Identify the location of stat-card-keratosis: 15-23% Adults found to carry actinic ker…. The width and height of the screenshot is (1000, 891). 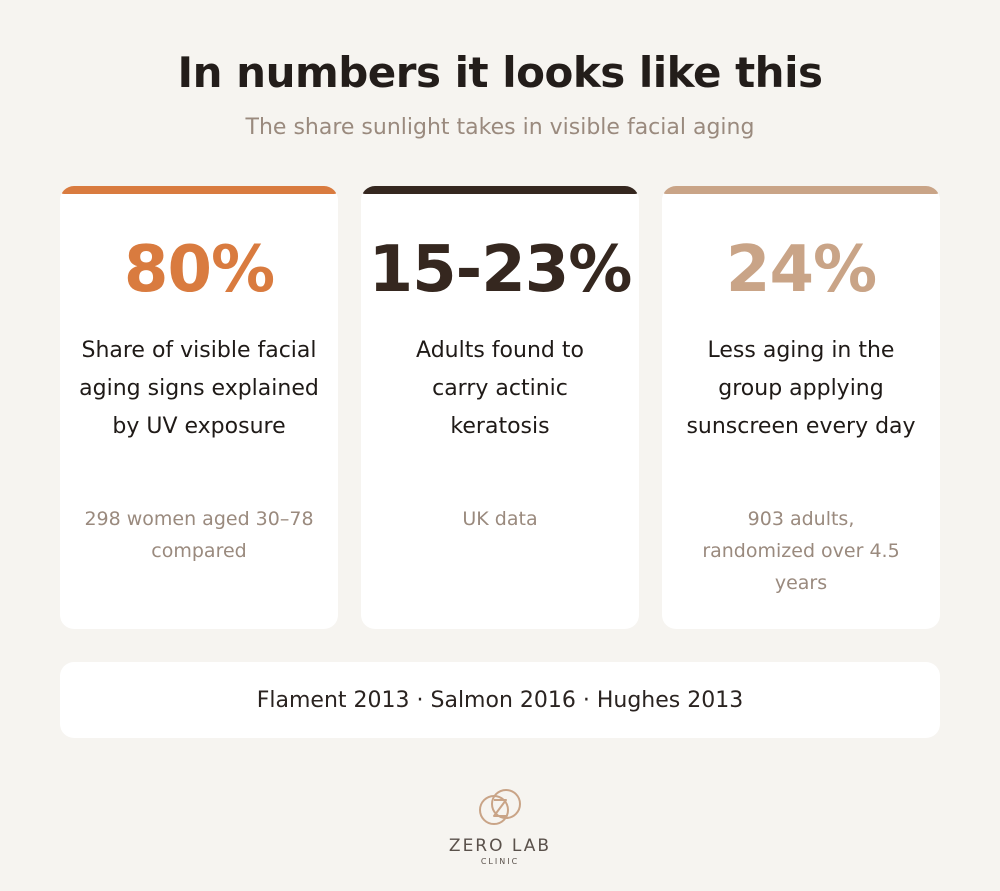
(500, 407).